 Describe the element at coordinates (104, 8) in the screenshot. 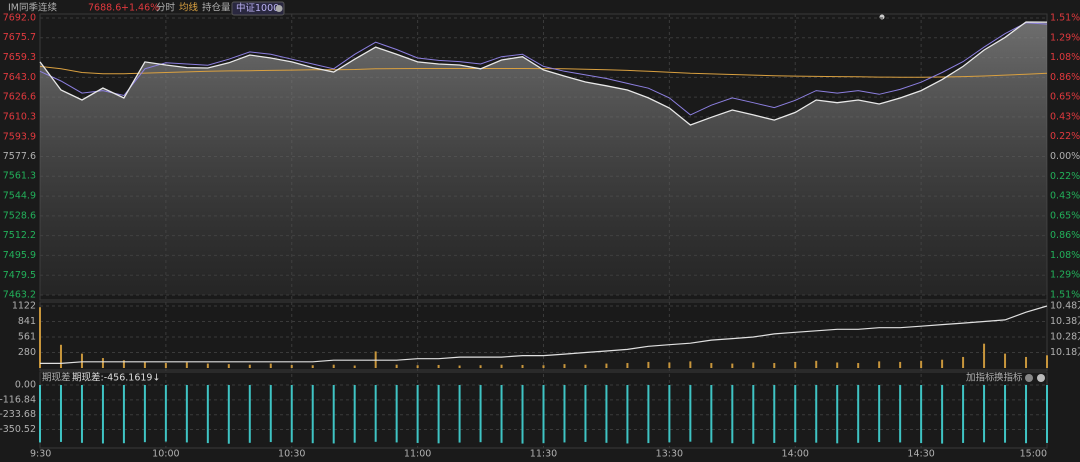

I see `last-price: 7688.6` at that location.